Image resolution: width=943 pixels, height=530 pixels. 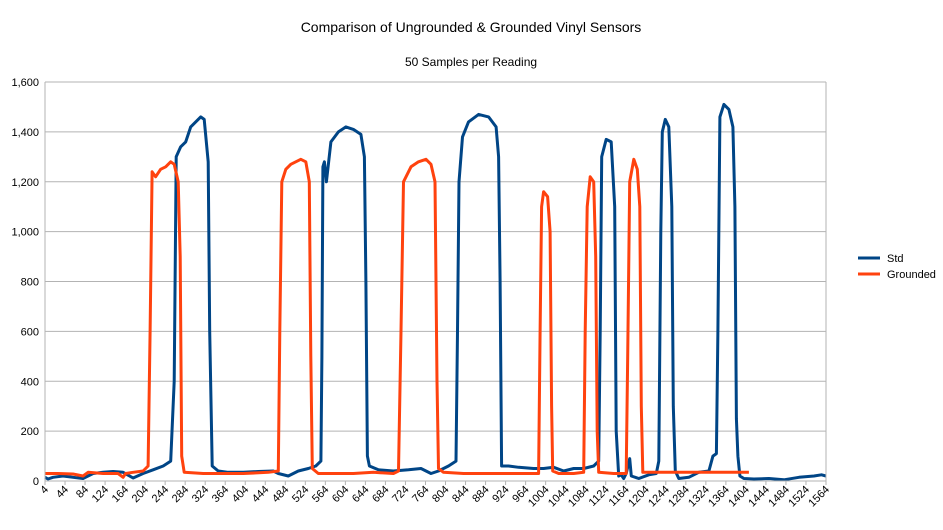 I want to click on legend: Std Grounded, so click(x=897, y=267).